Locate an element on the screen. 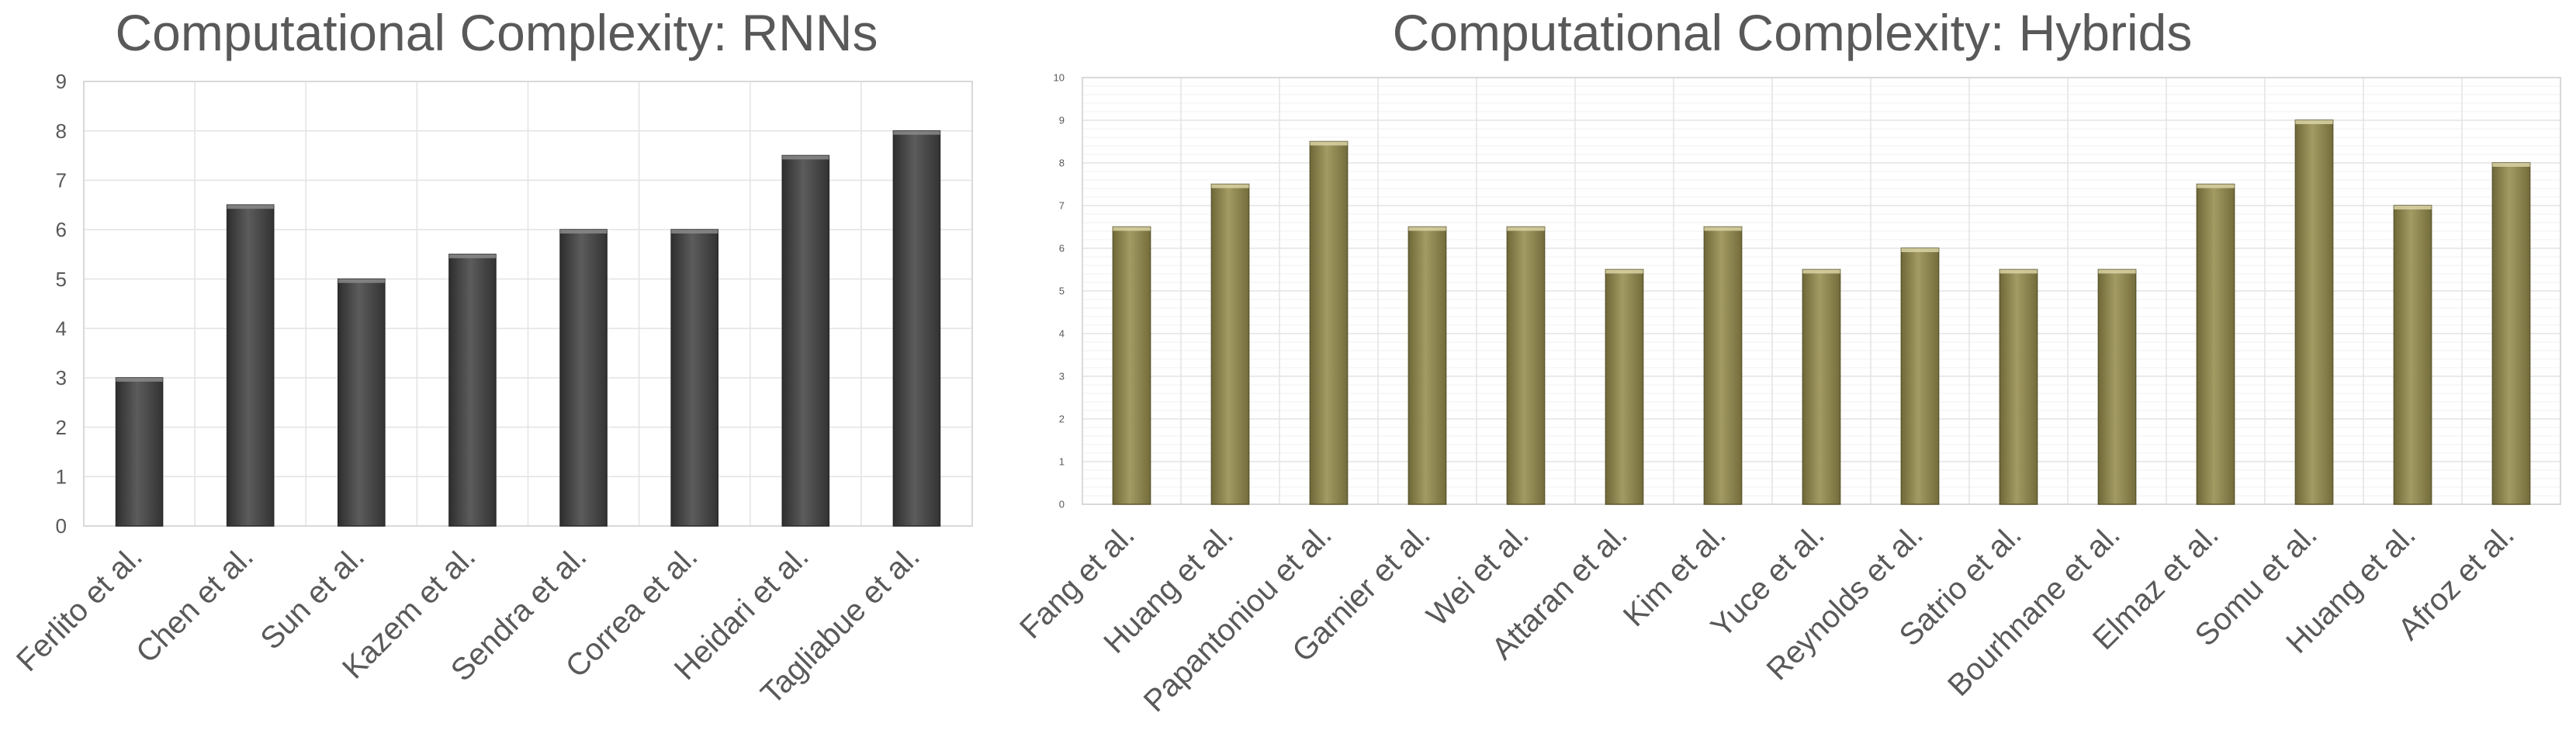 This screenshot has width=2576, height=737. x-tick-label: Ferlito et al. is located at coordinates (79, 608).